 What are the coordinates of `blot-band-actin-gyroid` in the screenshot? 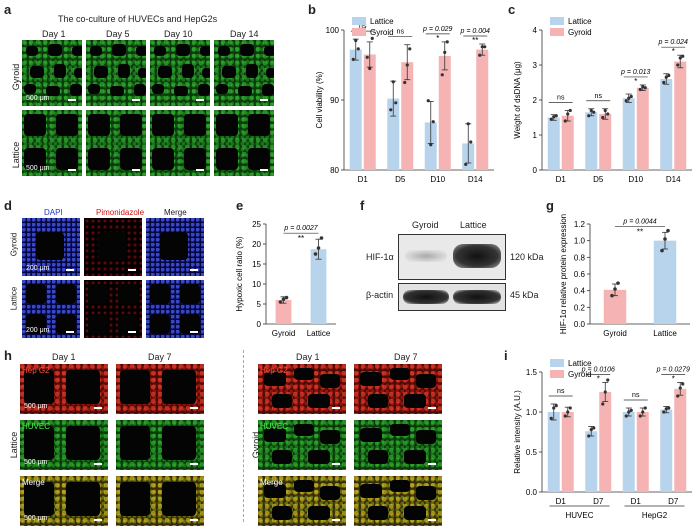 It's located at (426, 297).